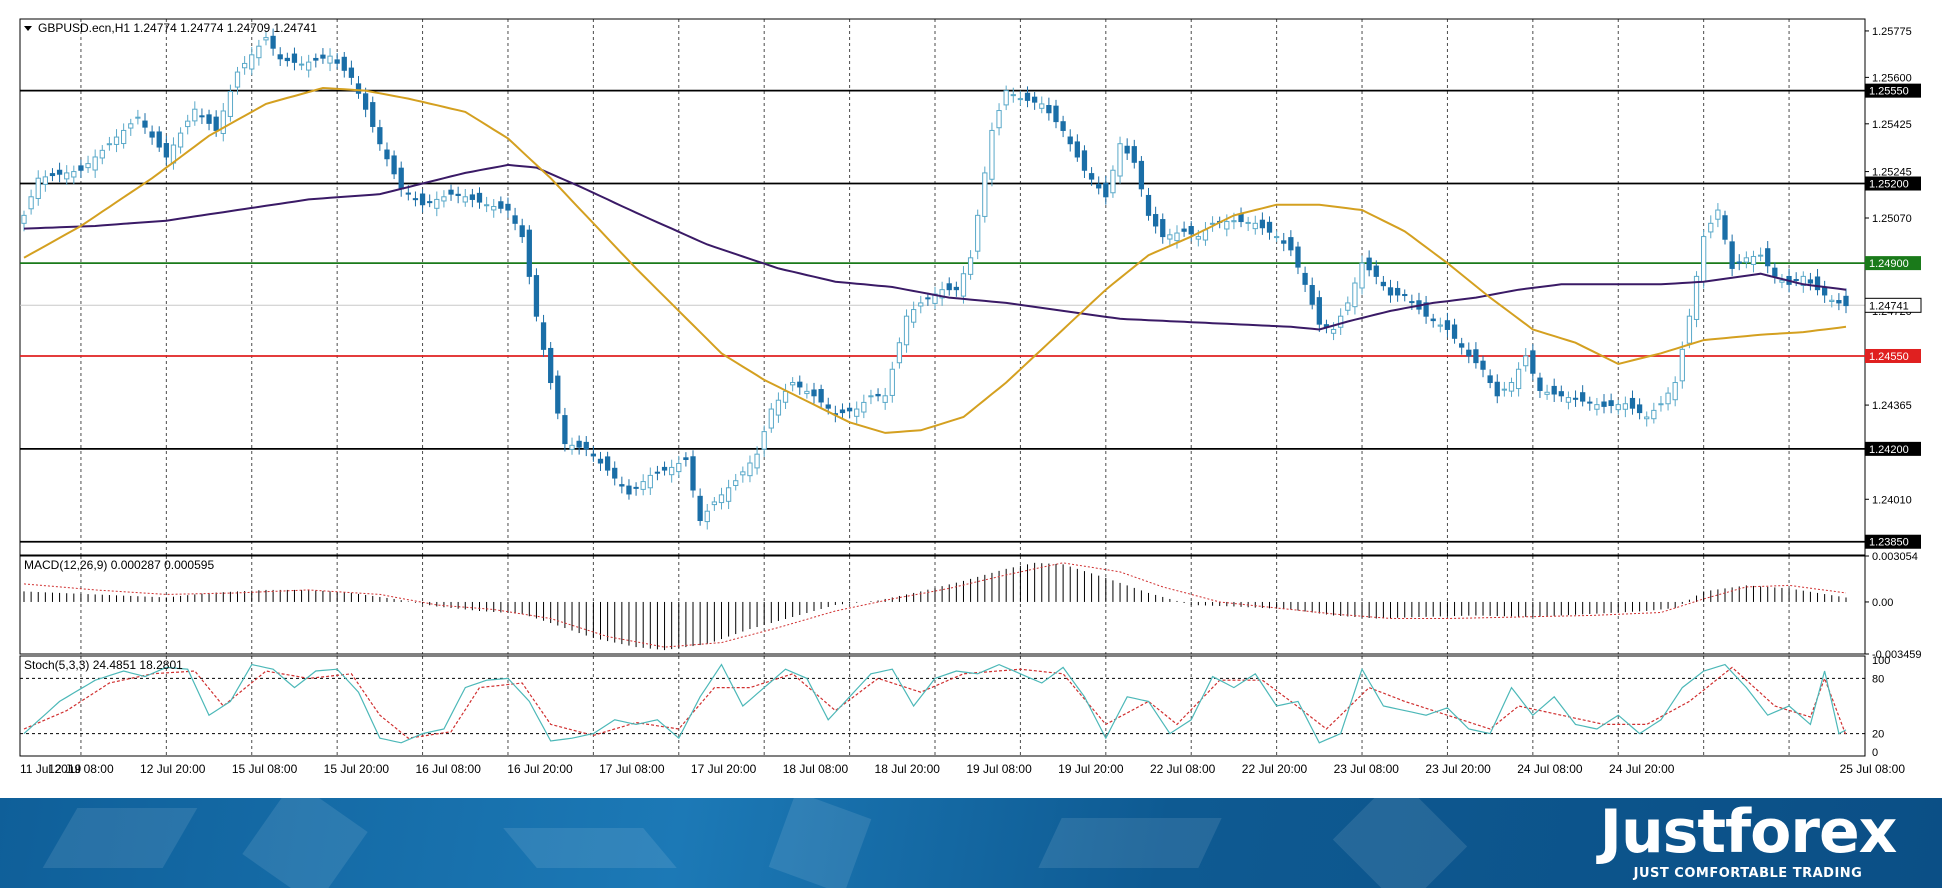 Image resolution: width=1942 pixels, height=888 pixels. I want to click on level-label: 1.25550, so click(1889, 92).